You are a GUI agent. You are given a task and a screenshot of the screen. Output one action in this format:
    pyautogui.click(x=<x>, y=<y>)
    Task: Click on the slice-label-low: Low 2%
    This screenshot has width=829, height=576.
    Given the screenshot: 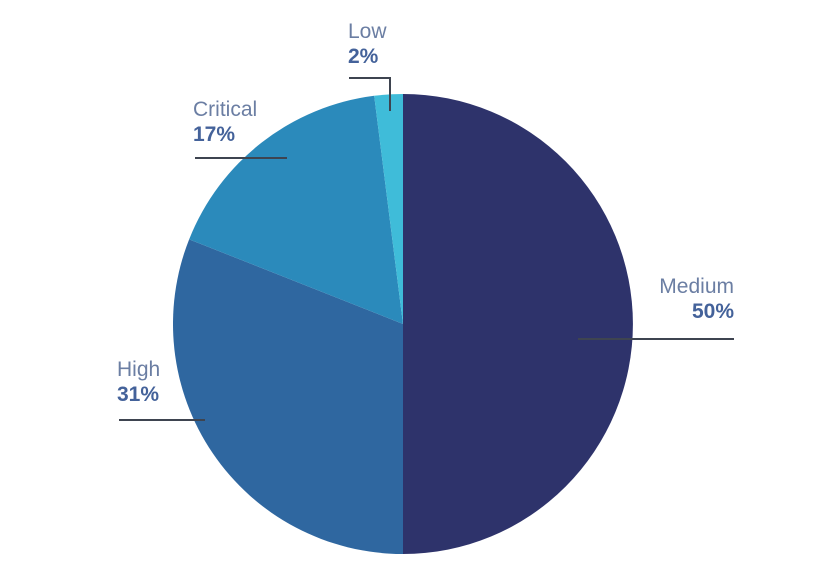 What is the action you would take?
    pyautogui.click(x=367, y=44)
    